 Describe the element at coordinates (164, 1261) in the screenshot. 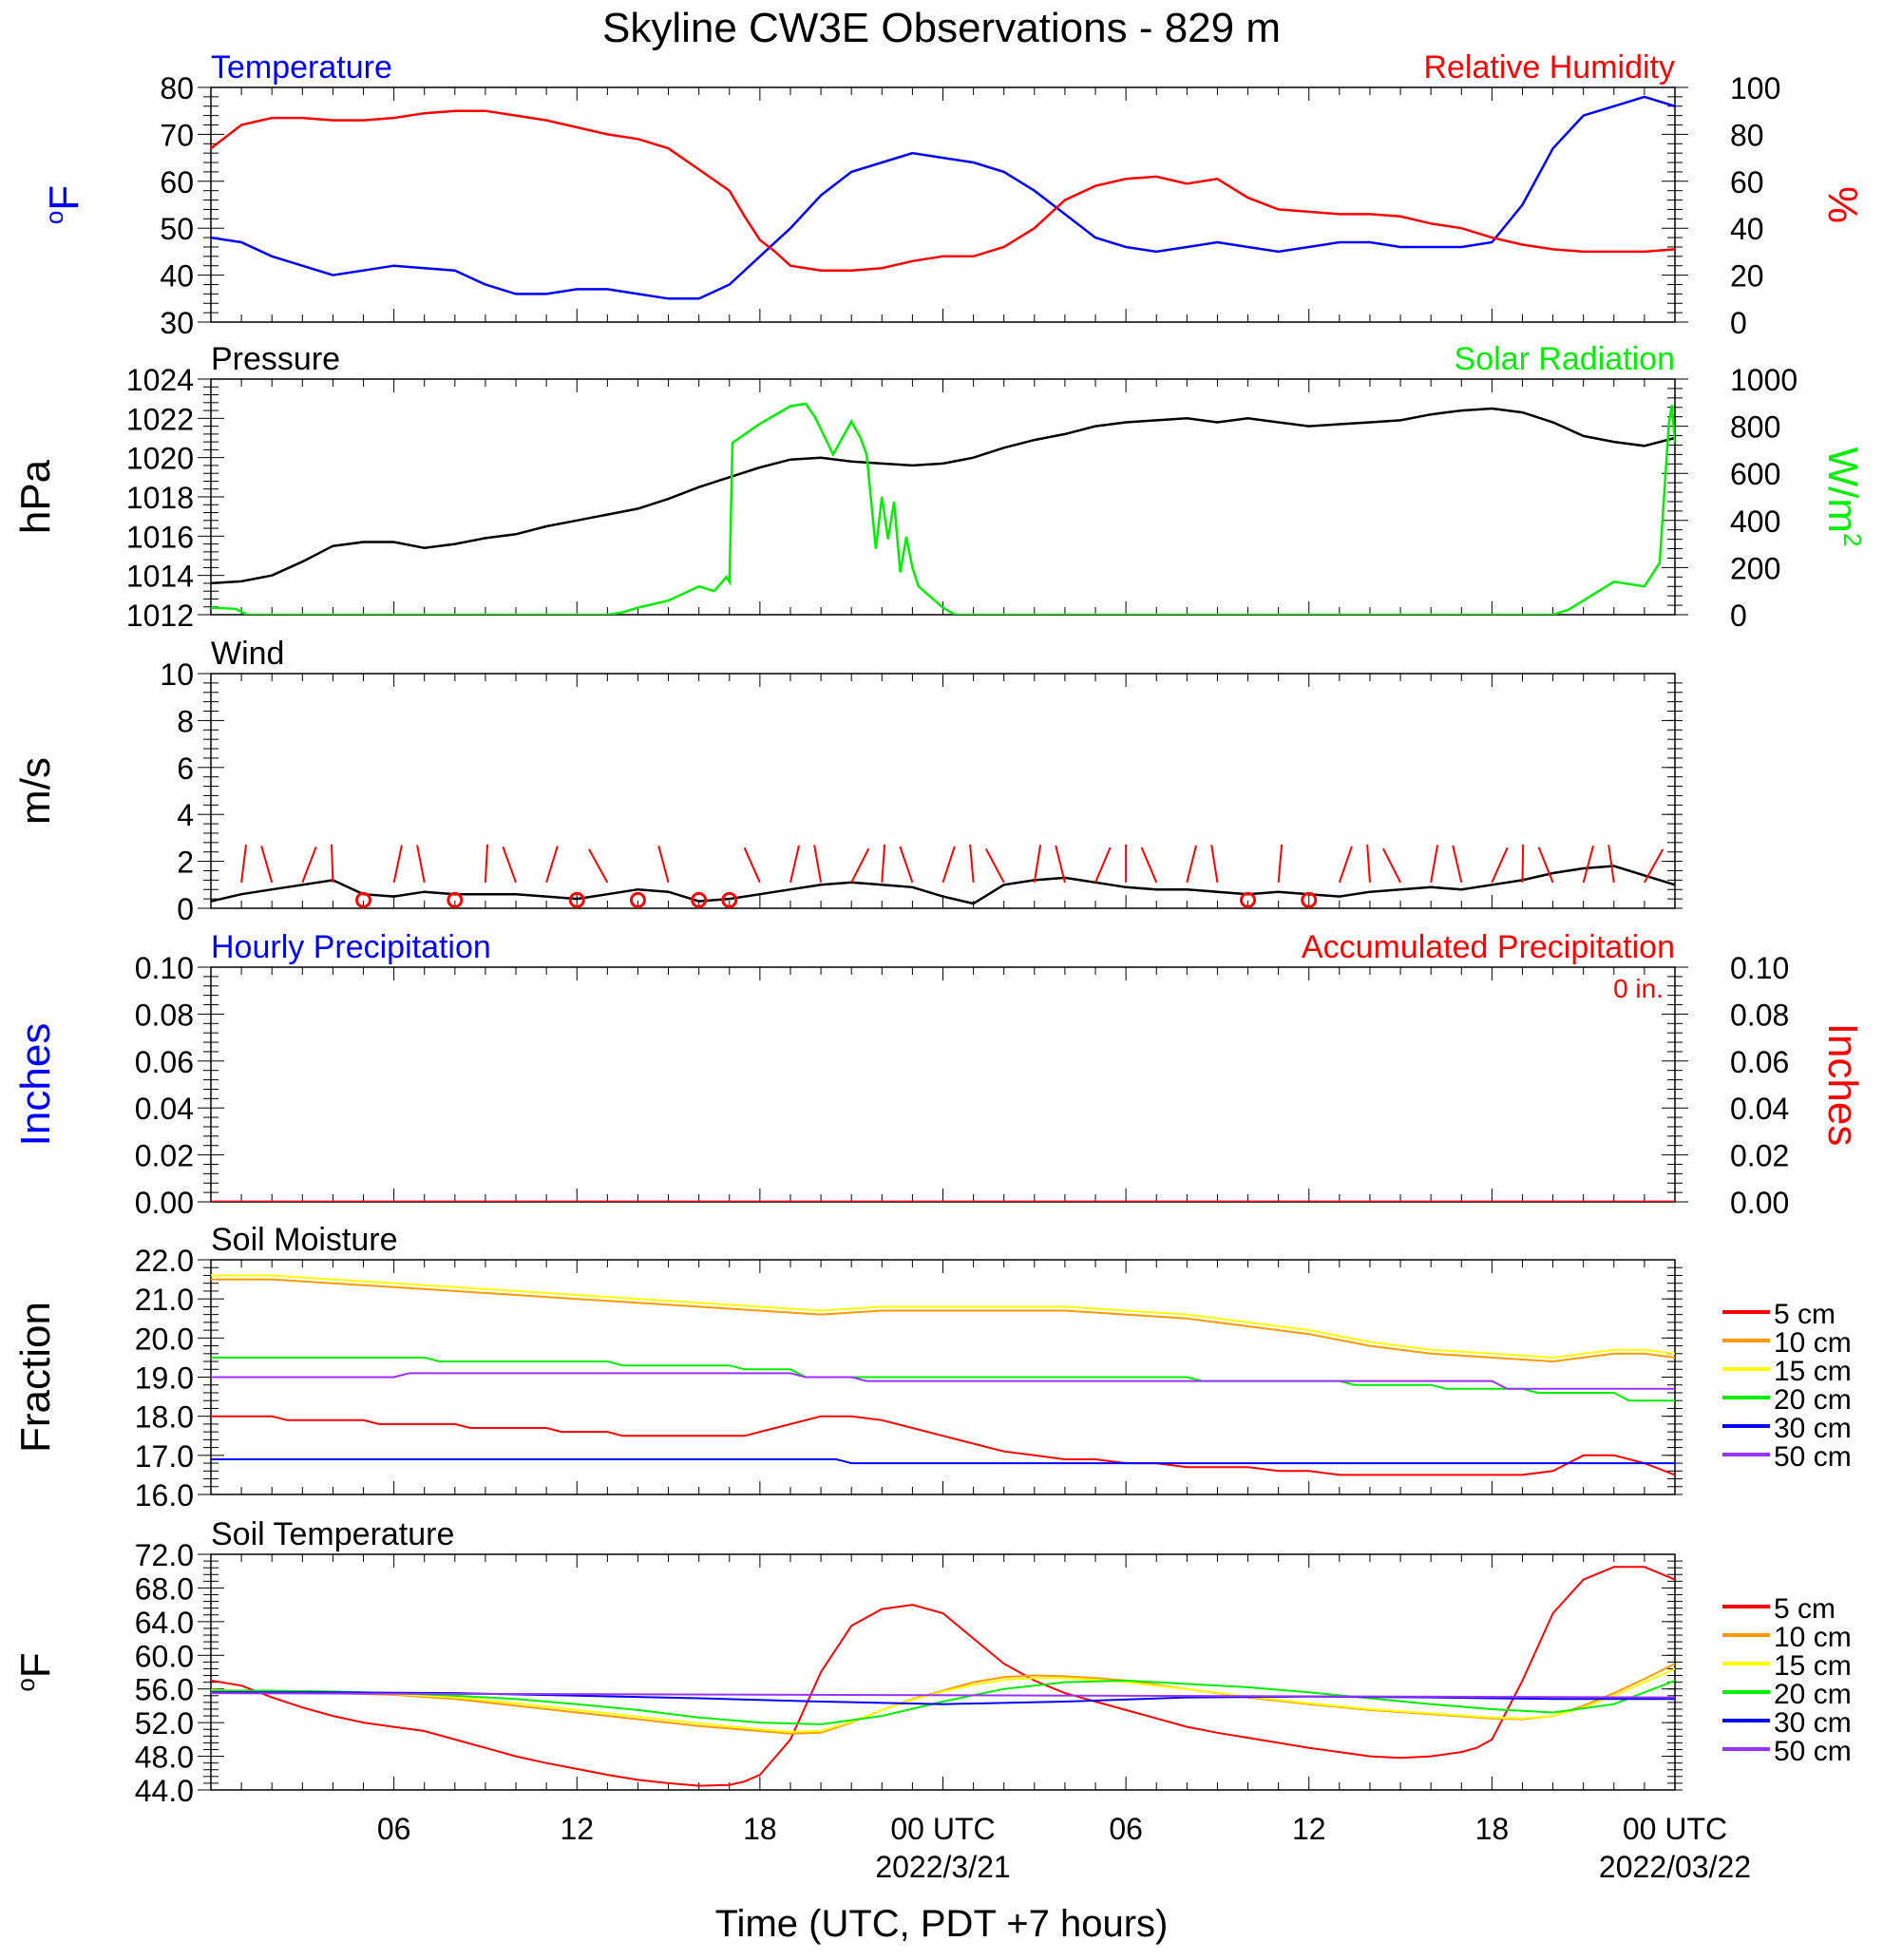

I see `y-tick-label: 22.0` at that location.